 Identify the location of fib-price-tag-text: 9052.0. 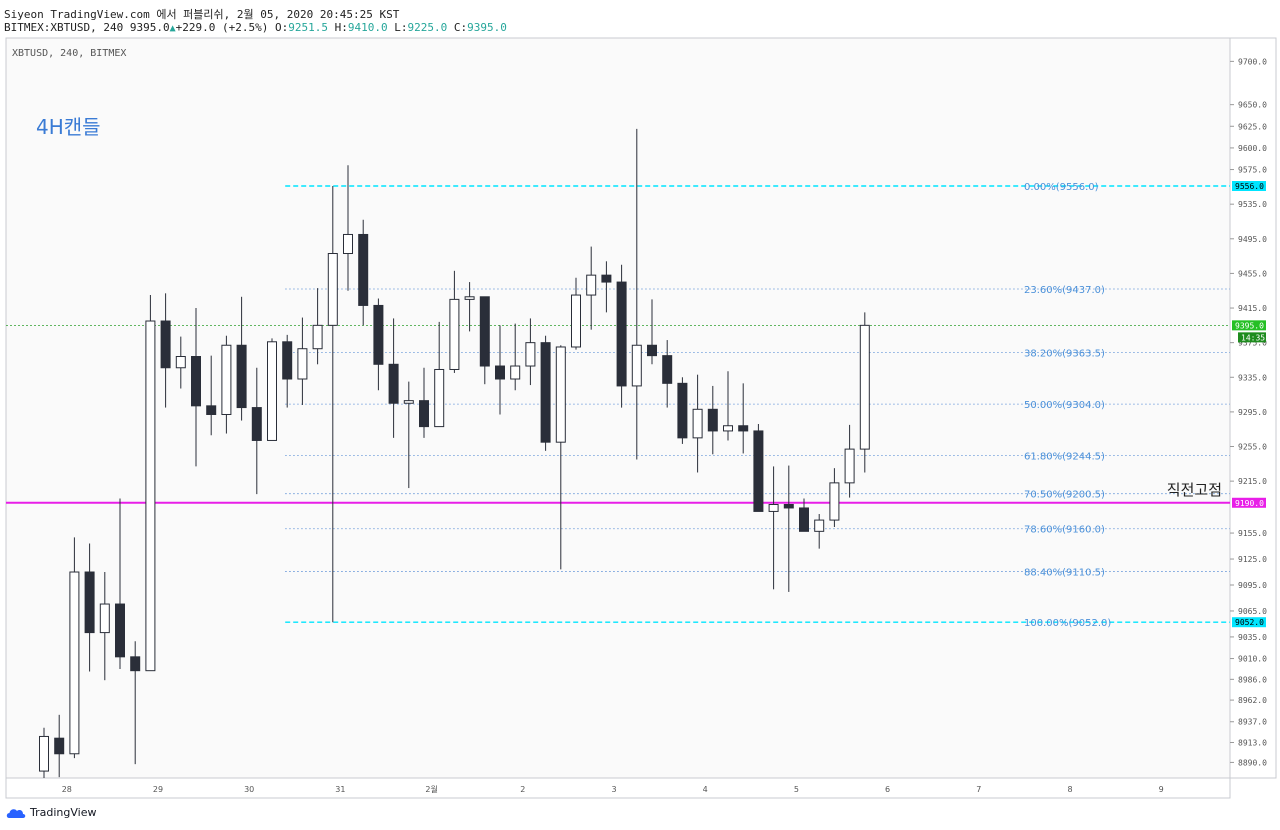
(1249, 622).